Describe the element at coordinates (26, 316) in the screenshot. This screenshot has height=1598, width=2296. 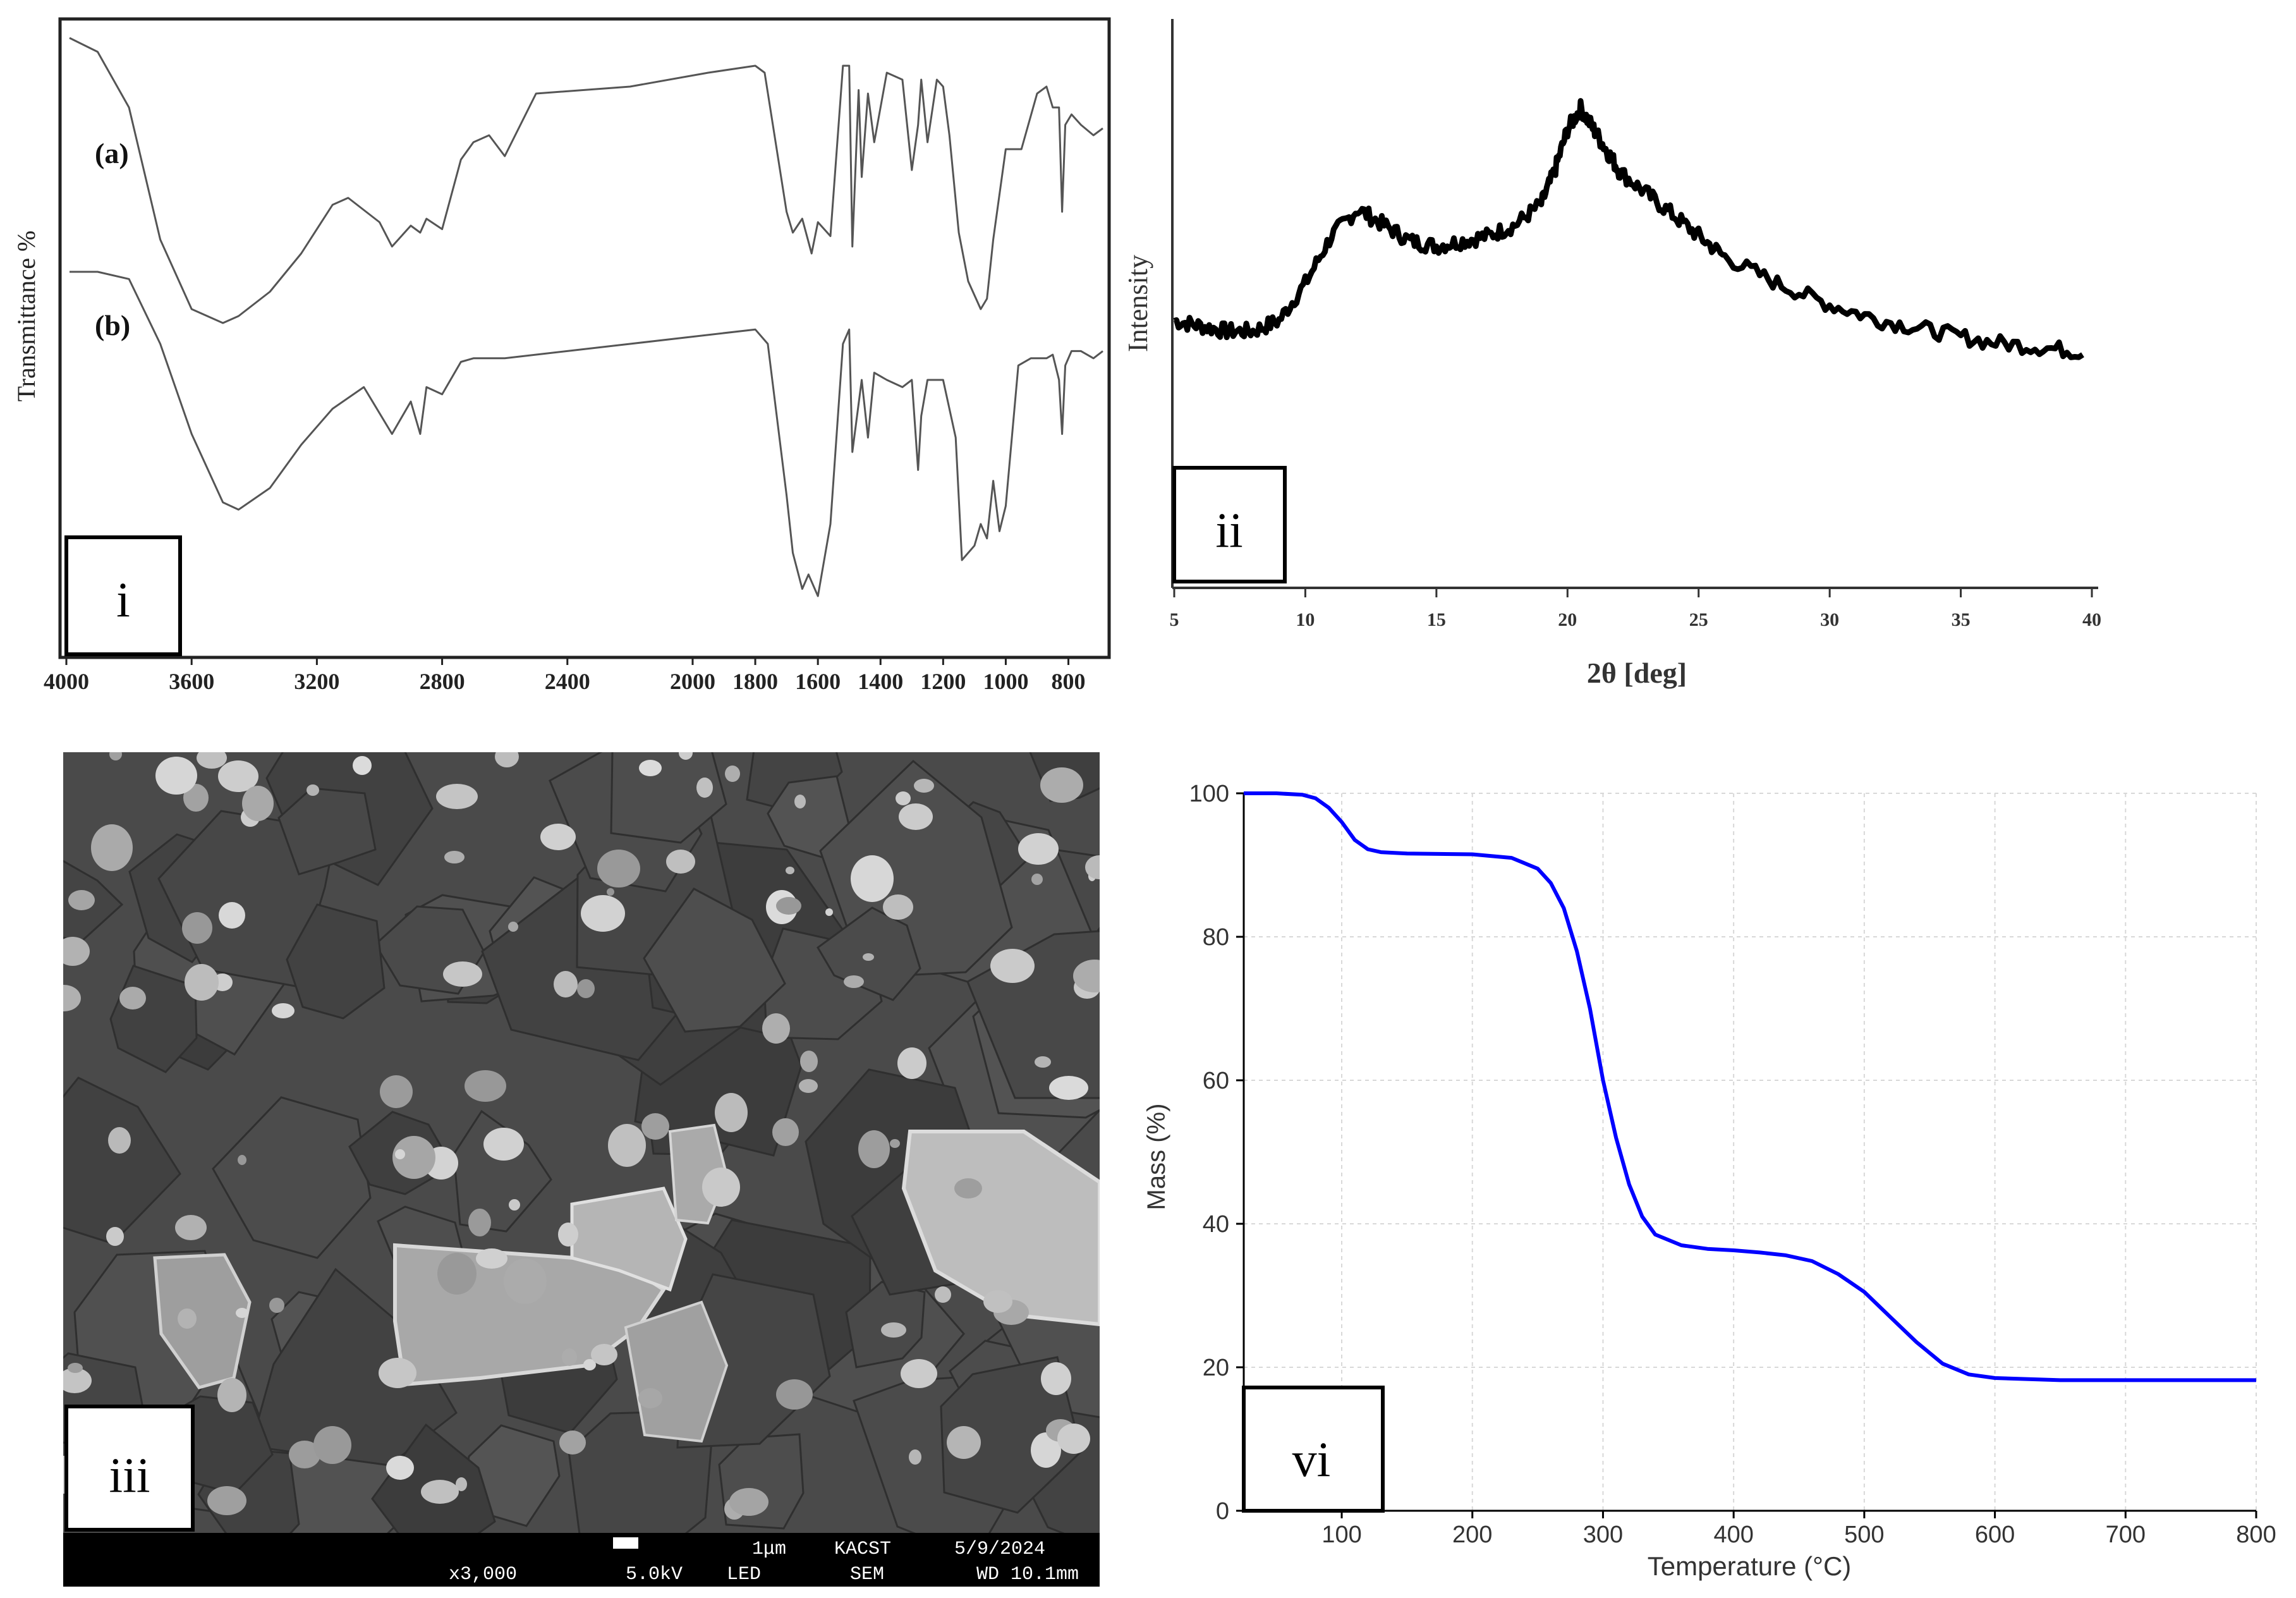
I see `ftir-ylabel: Transmittance %` at that location.